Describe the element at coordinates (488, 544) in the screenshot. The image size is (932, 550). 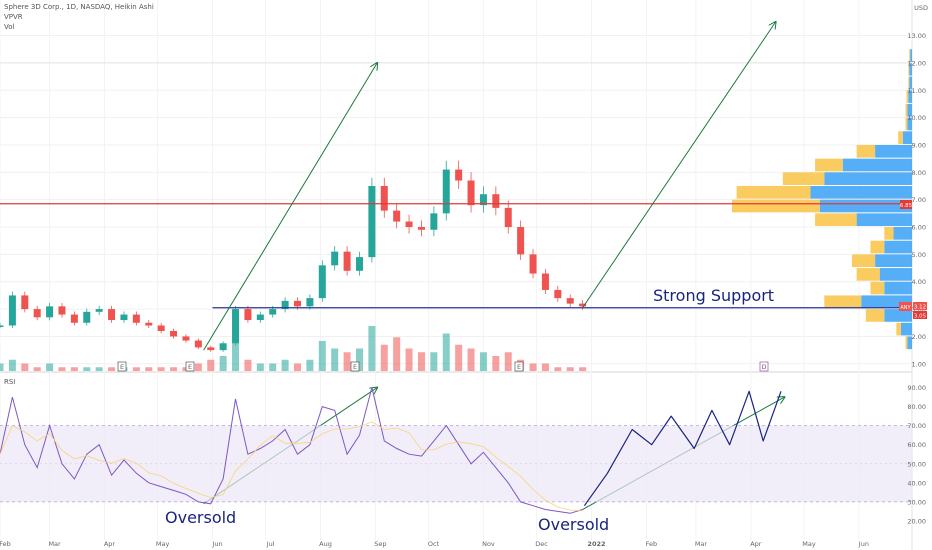
I see `time-tick-label: Nov` at that location.